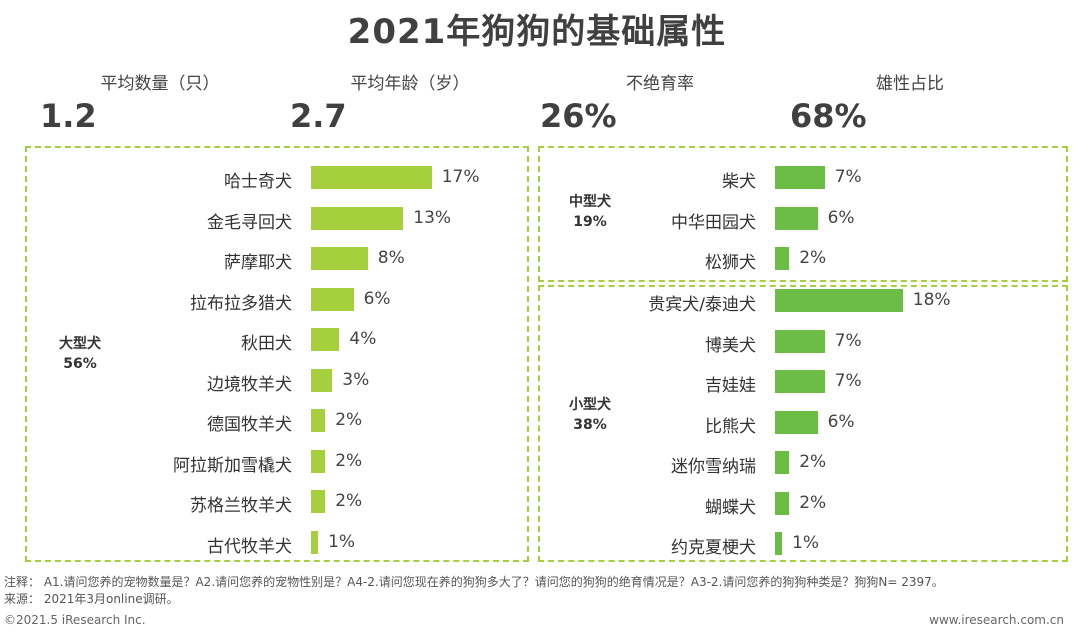 This screenshot has width=1074, height=638. What do you see at coordinates (806, 543) in the screenshot?
I see `small-value-label: 1%` at bounding box center [806, 543].